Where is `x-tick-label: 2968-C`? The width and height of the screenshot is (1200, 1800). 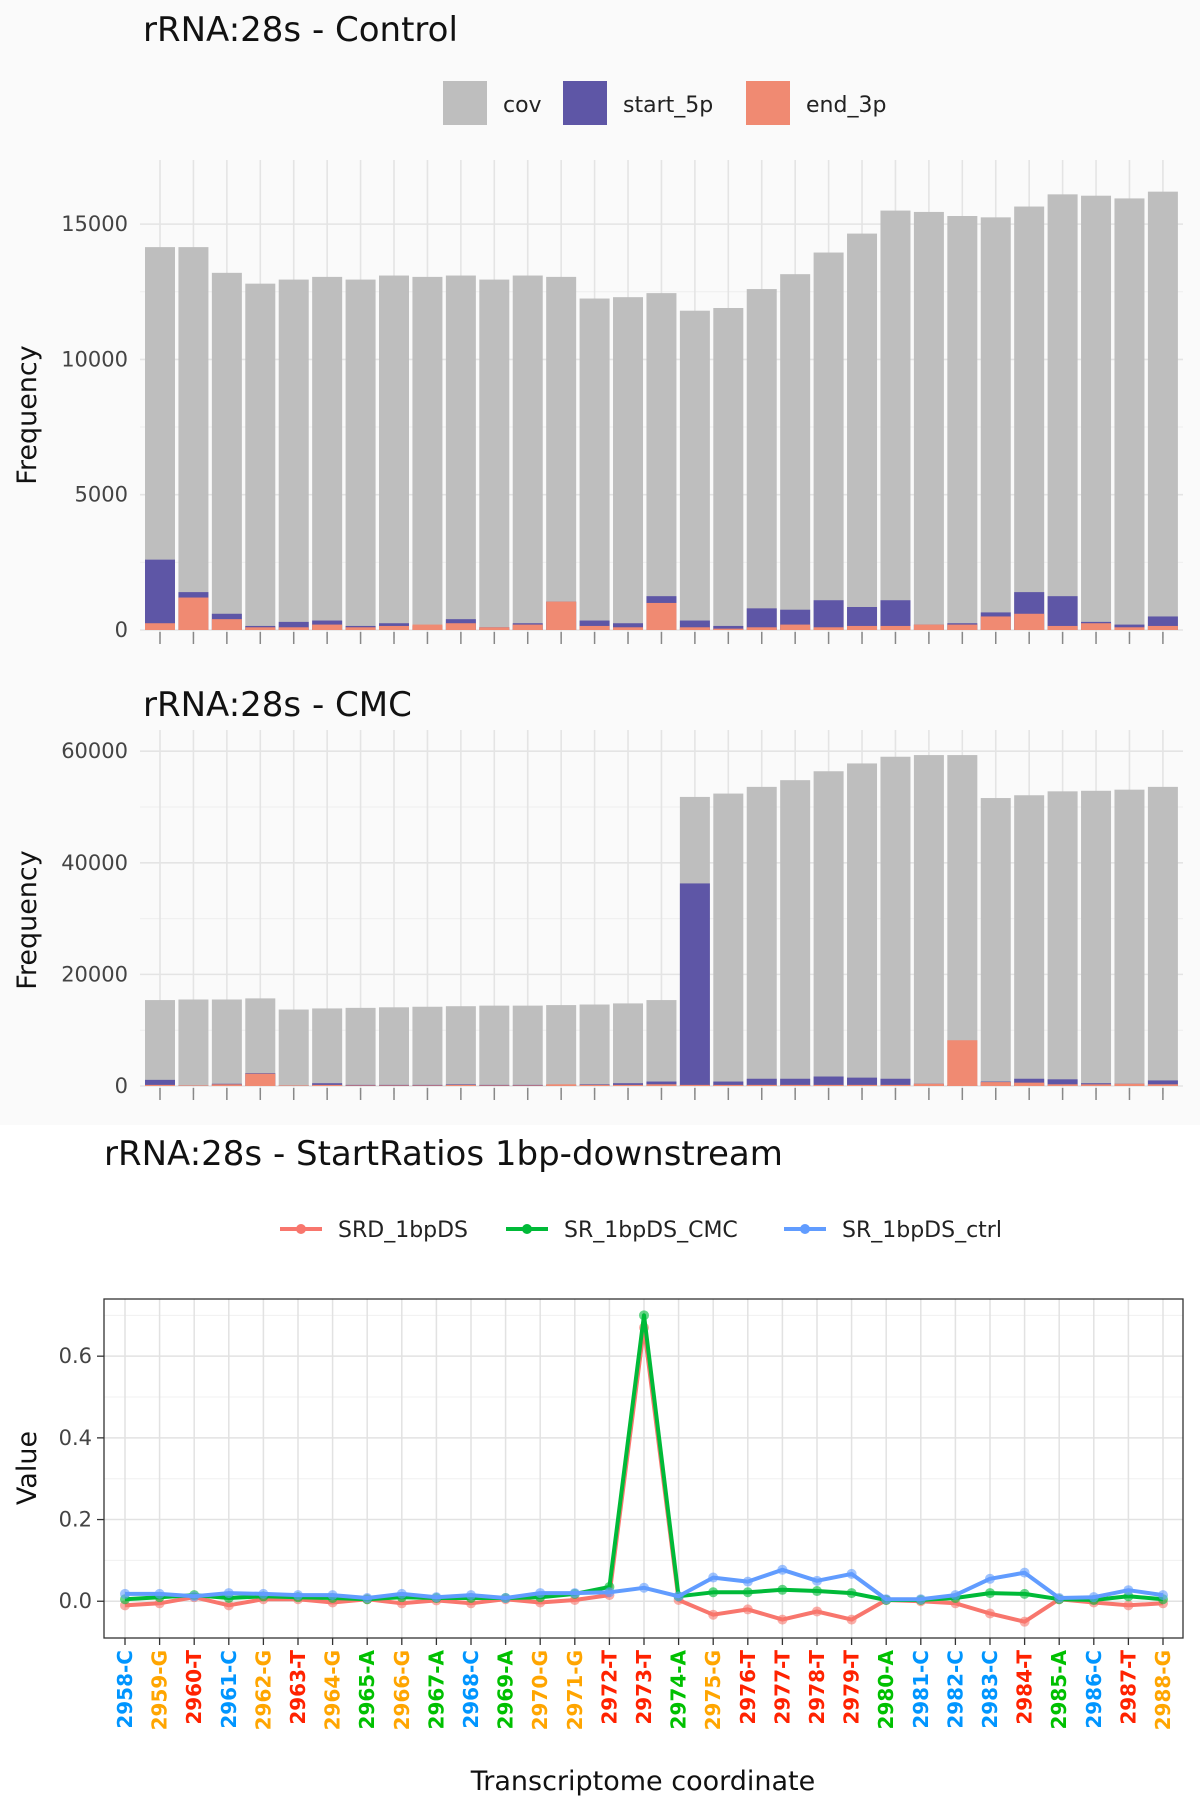 x-tick-label: 2968-C is located at coordinates (471, 1689).